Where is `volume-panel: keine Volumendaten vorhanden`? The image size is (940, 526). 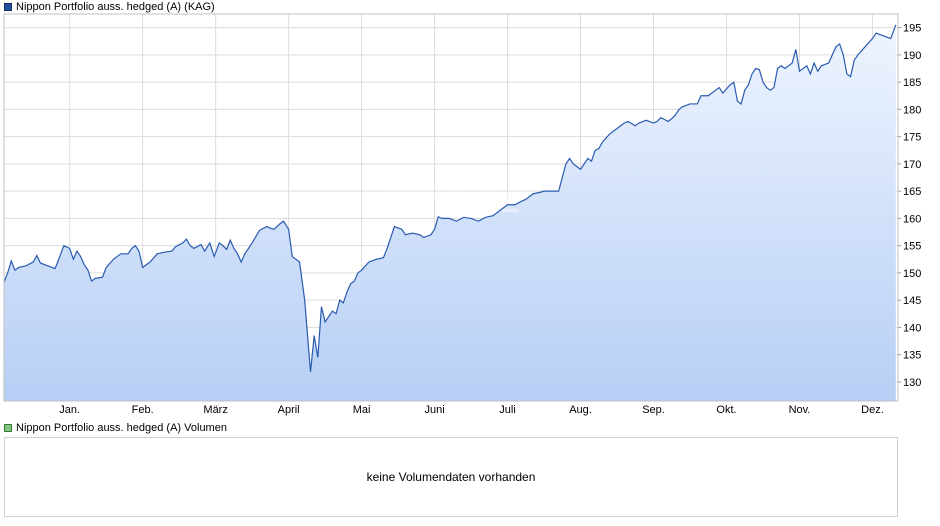
volume-panel: keine Volumendaten vorhanden is located at coordinates (451, 477).